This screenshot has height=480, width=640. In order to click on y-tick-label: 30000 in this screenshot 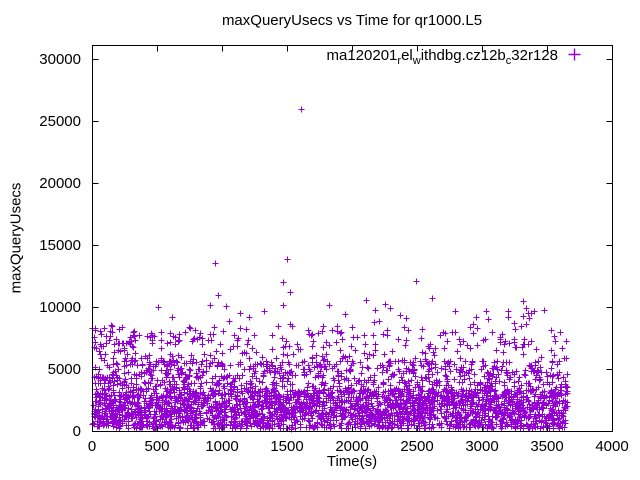, I will do `click(60, 59)`.